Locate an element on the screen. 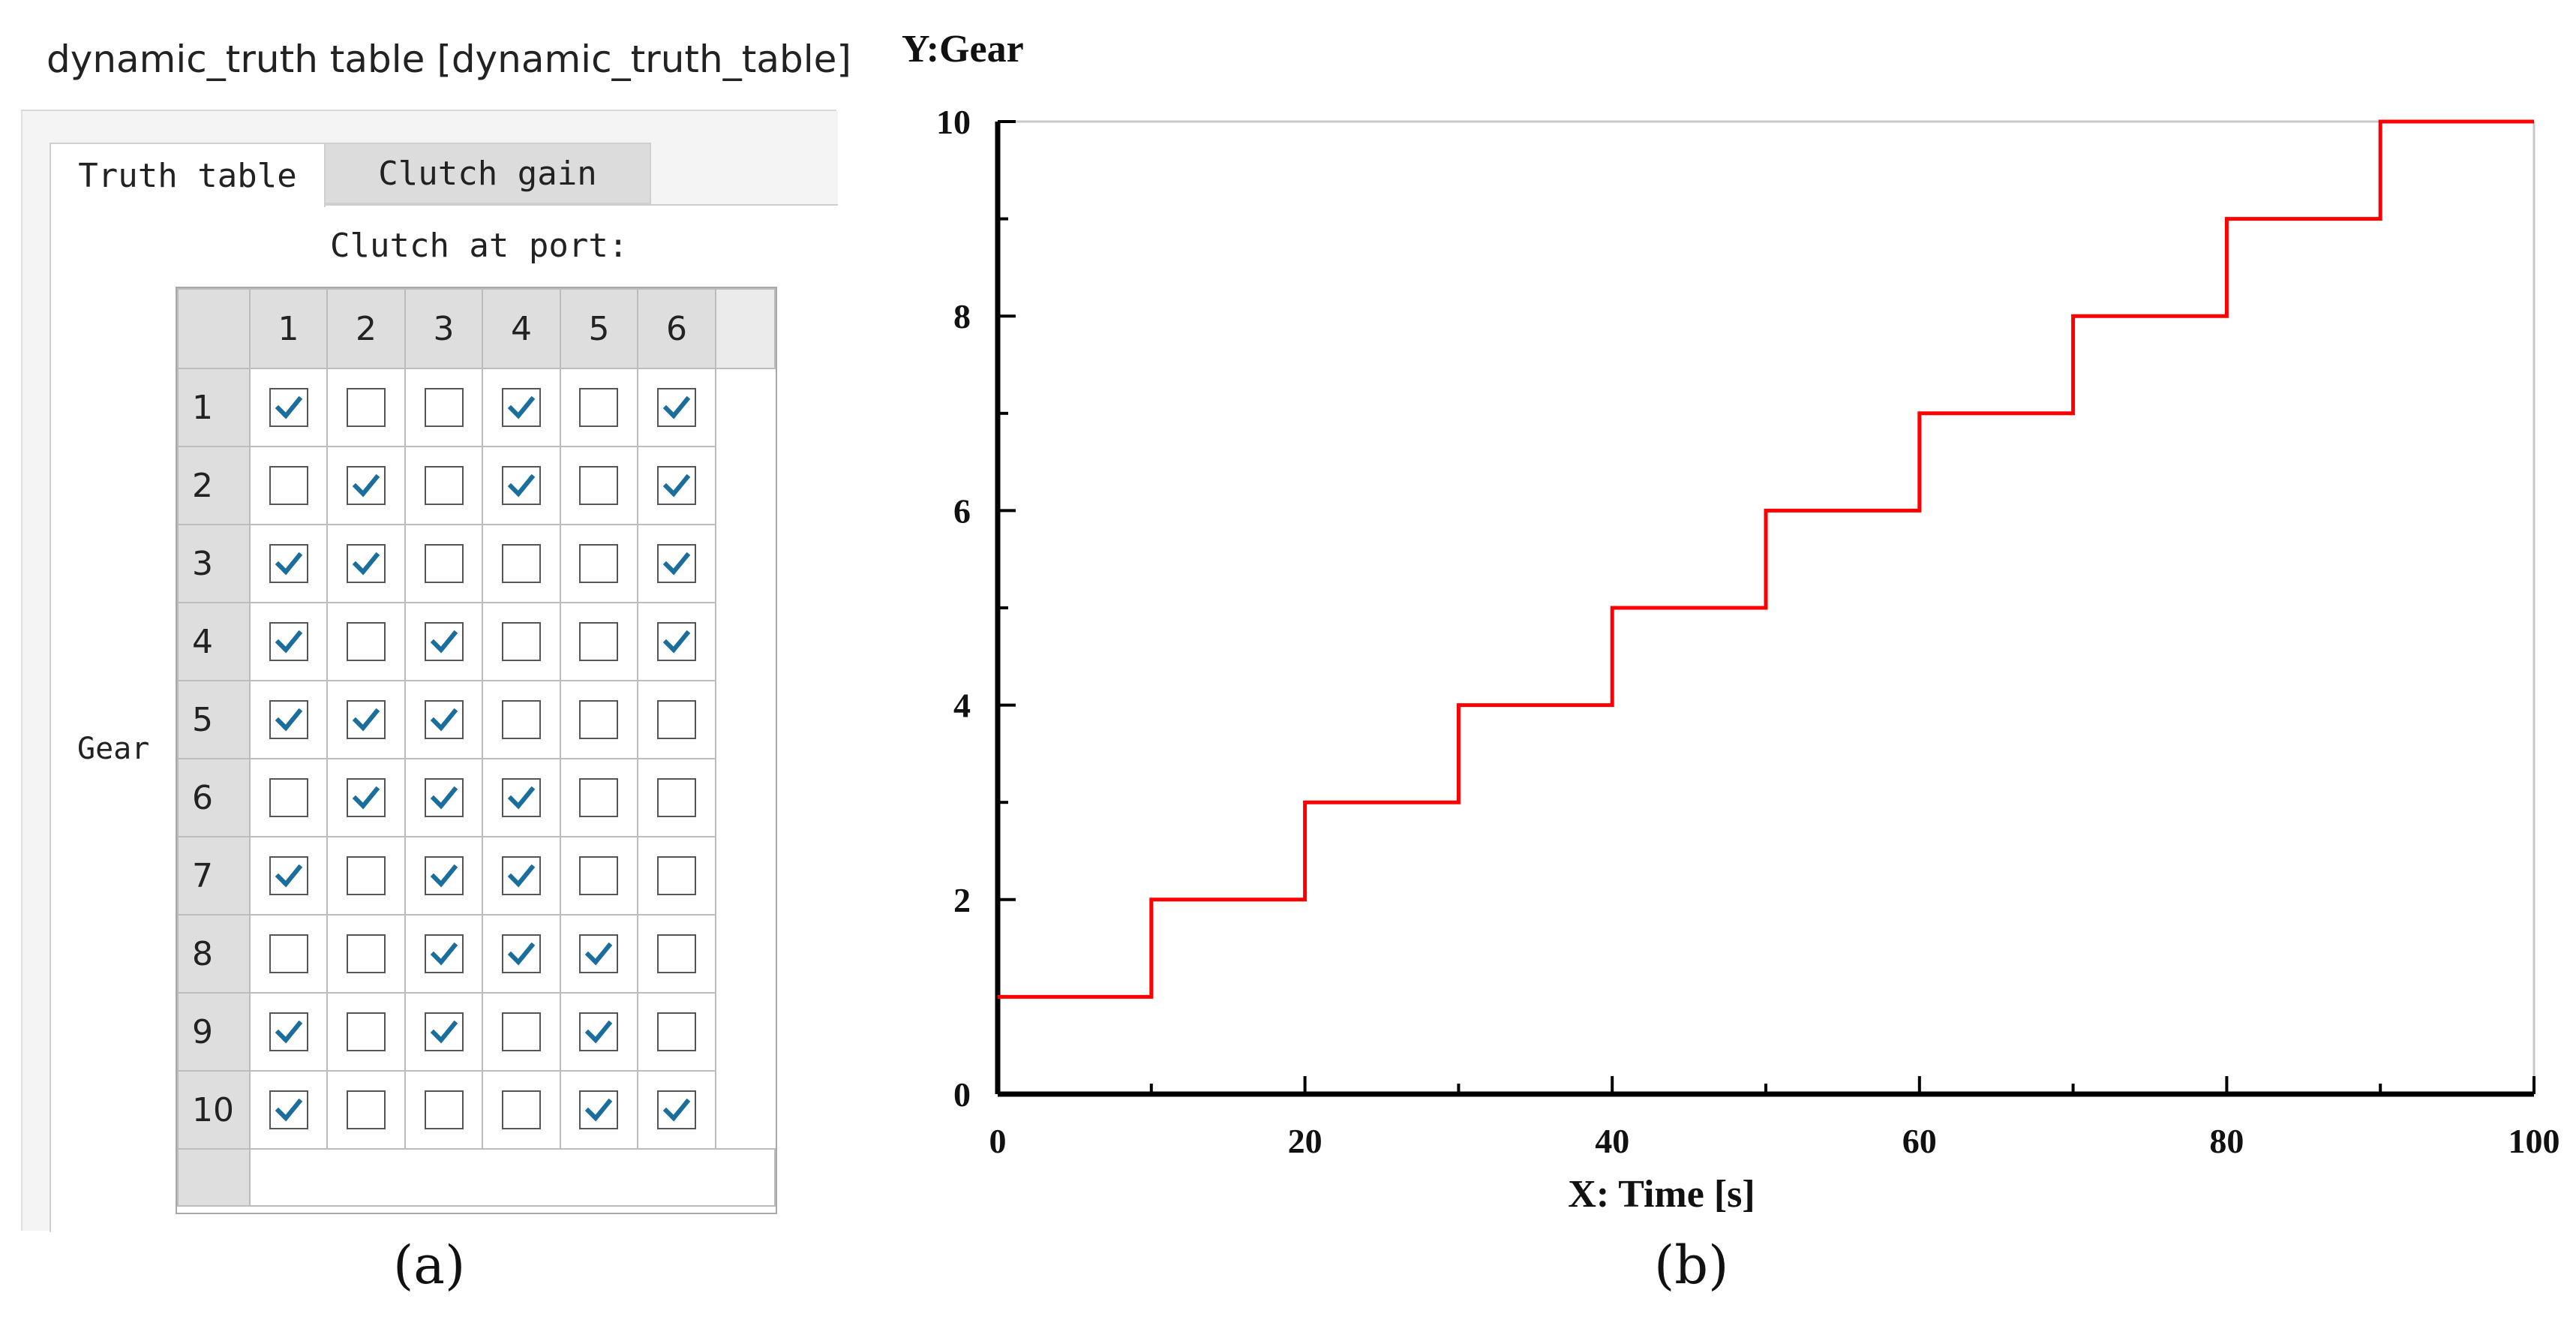 This screenshot has width=2576, height=1323. title-divider is located at coordinates (428, 110).